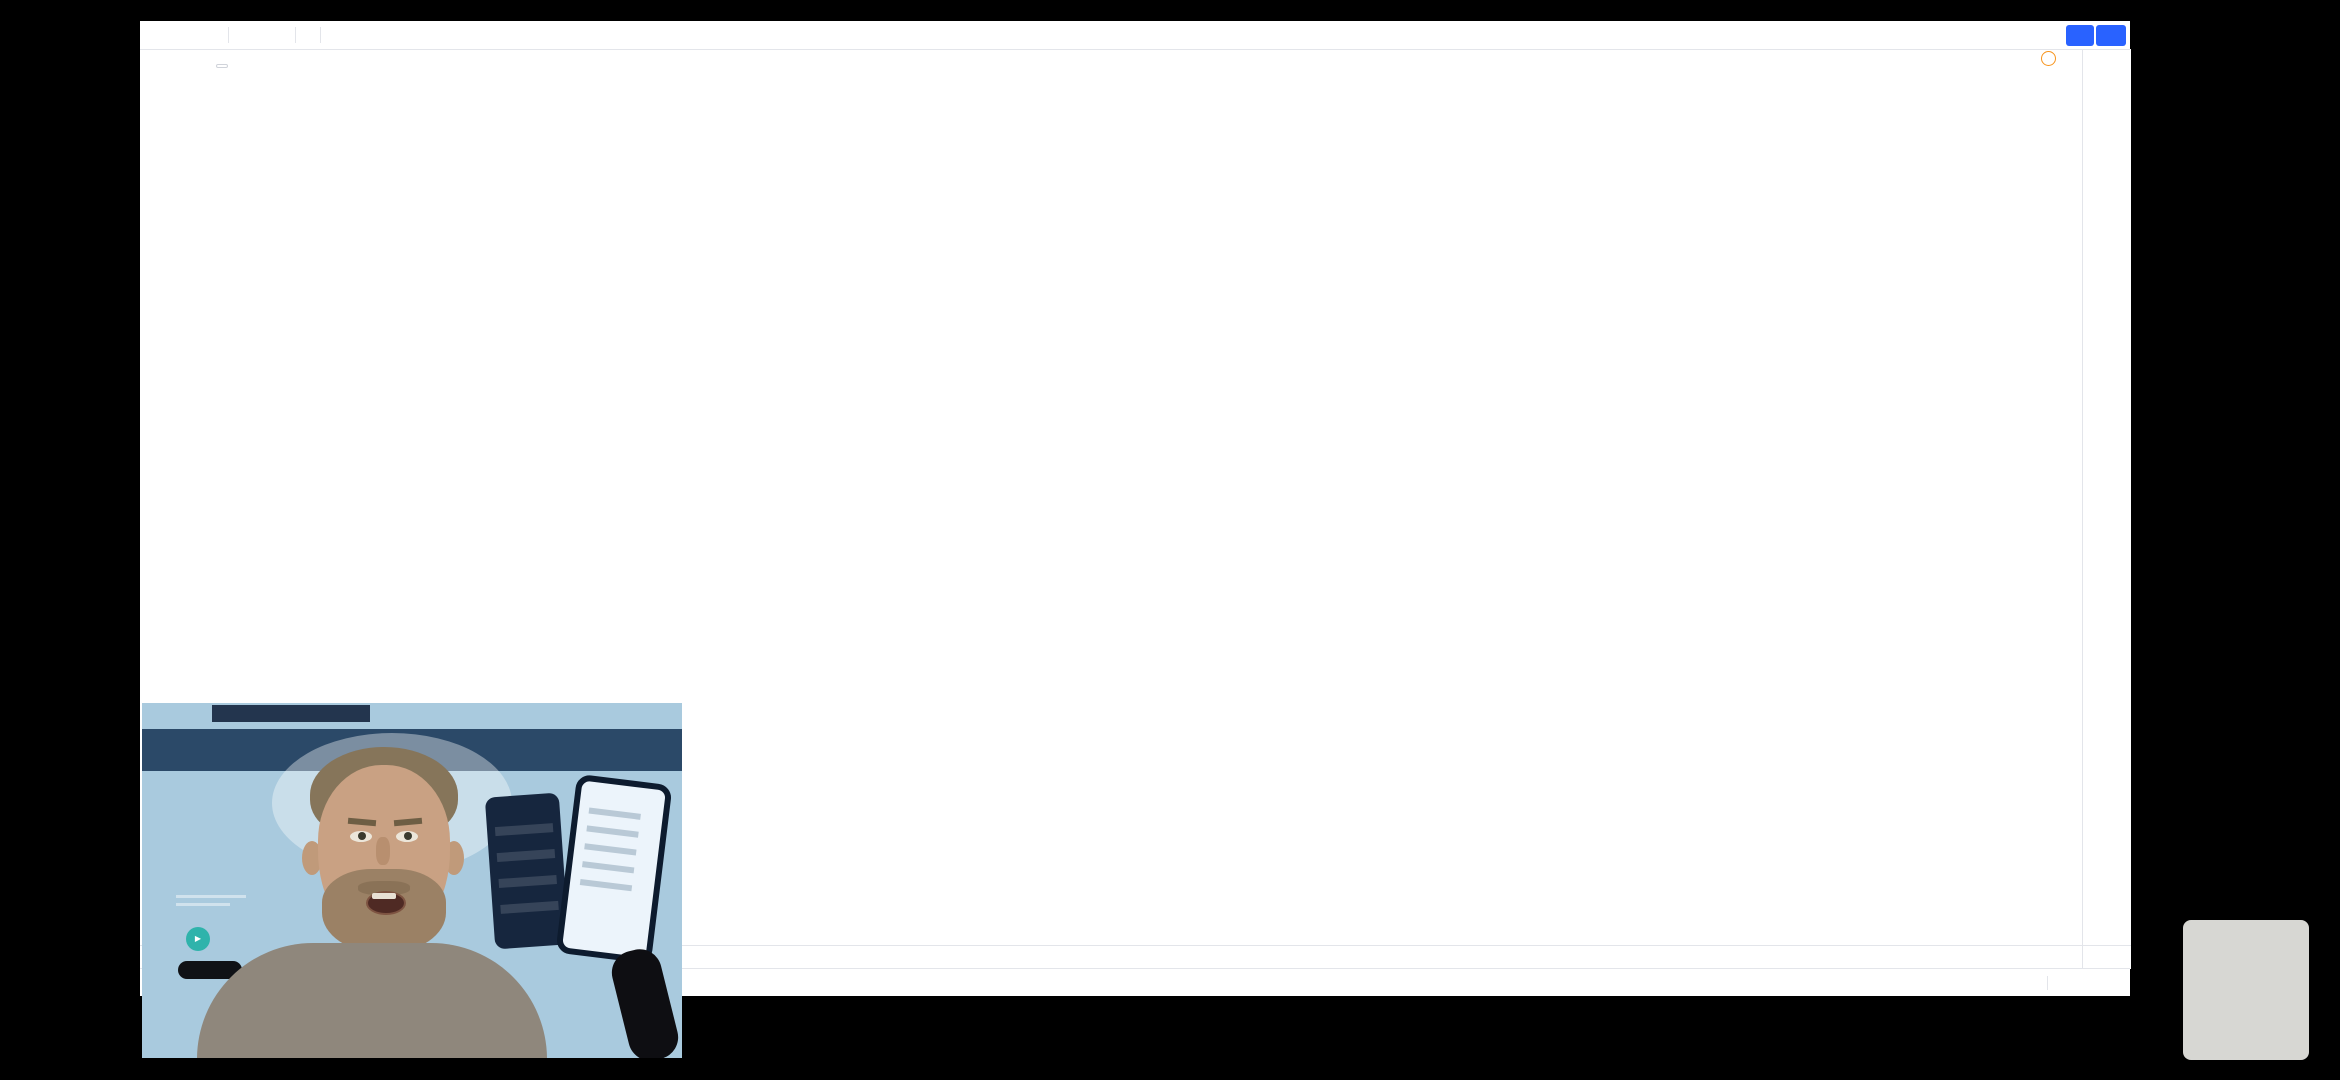 The width and height of the screenshot is (2340, 1080). Describe the element at coordinates (2246, 990) in the screenshot. I see `channel-logo` at that location.